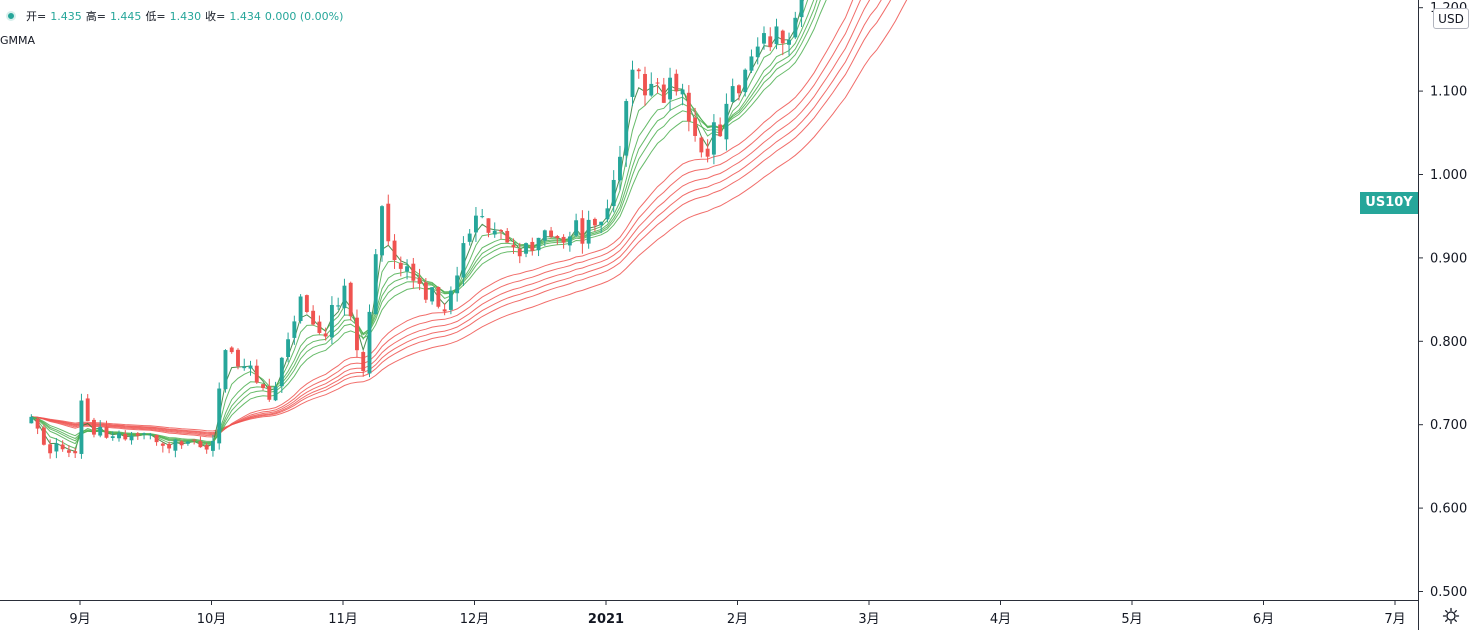  I want to click on x-tick-label: 11月, so click(343, 619).